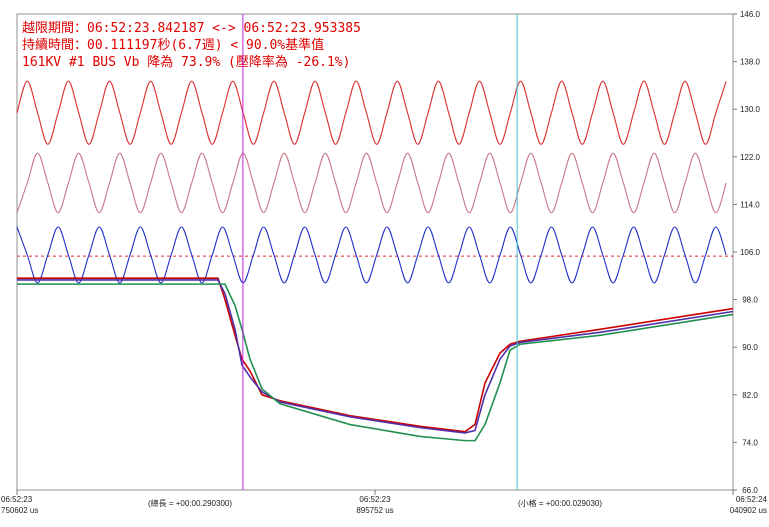  What do you see at coordinates (750, 157) in the screenshot?
I see `y-tick-label: 122.0` at bounding box center [750, 157].